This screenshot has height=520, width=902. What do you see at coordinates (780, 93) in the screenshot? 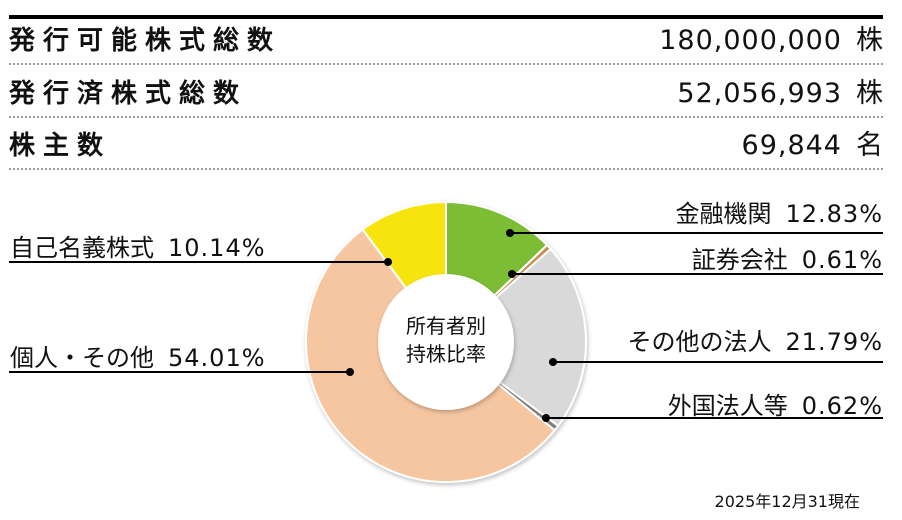
I see `stat-value: 52,056,993 株` at bounding box center [780, 93].